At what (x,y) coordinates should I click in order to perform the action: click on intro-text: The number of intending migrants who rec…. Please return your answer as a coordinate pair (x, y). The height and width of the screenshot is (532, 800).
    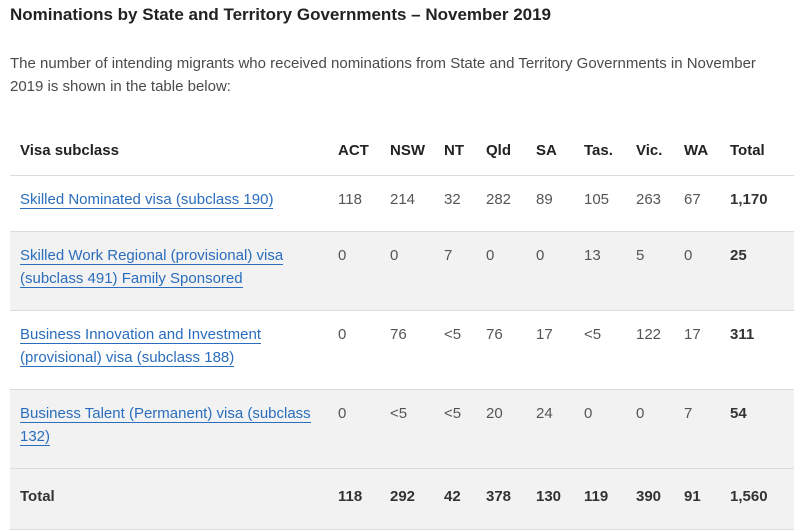
    Looking at the image, I should click on (383, 75).